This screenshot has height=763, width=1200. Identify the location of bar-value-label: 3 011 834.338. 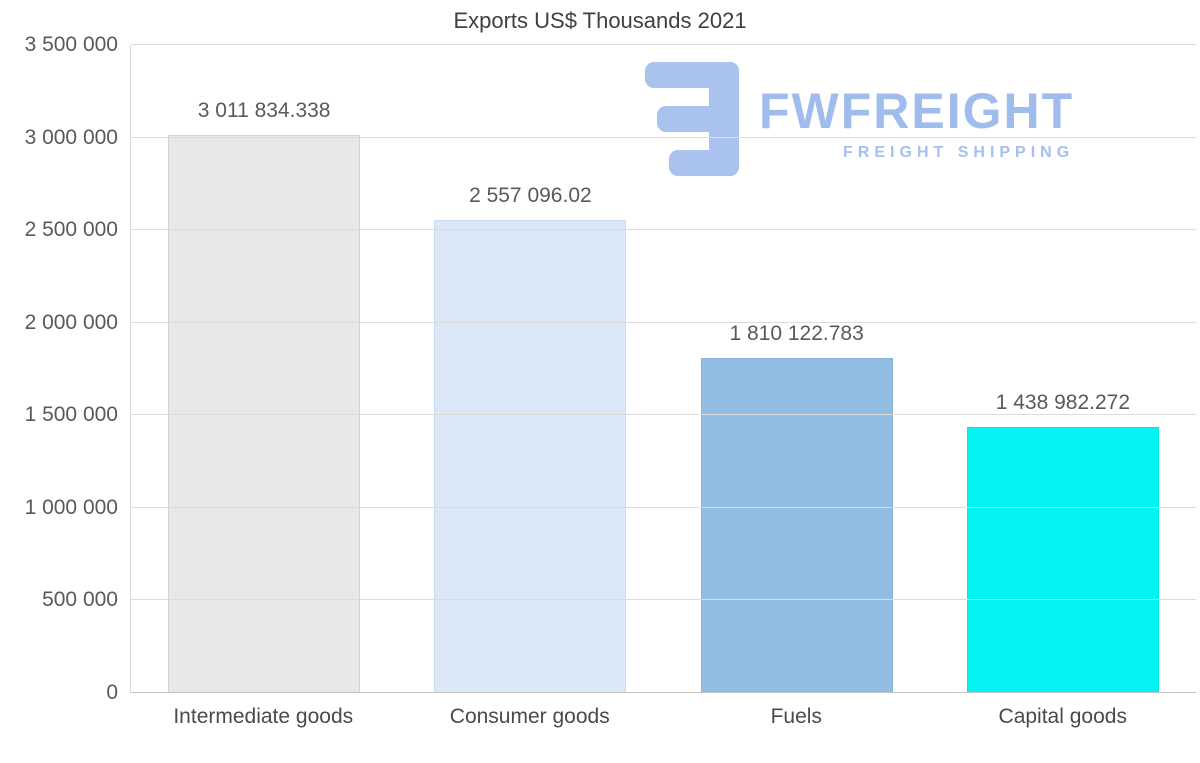
(264, 111).